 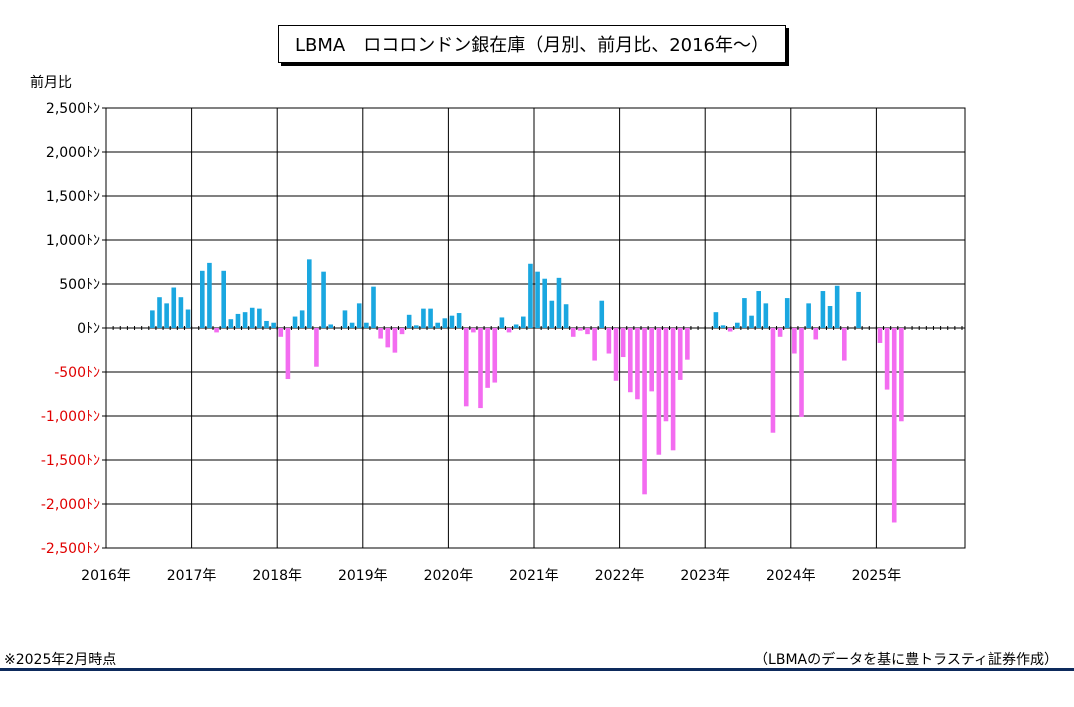 What do you see at coordinates (70, 505) in the screenshot?
I see `y-tick-label: -2,000ﾄﾝ` at bounding box center [70, 505].